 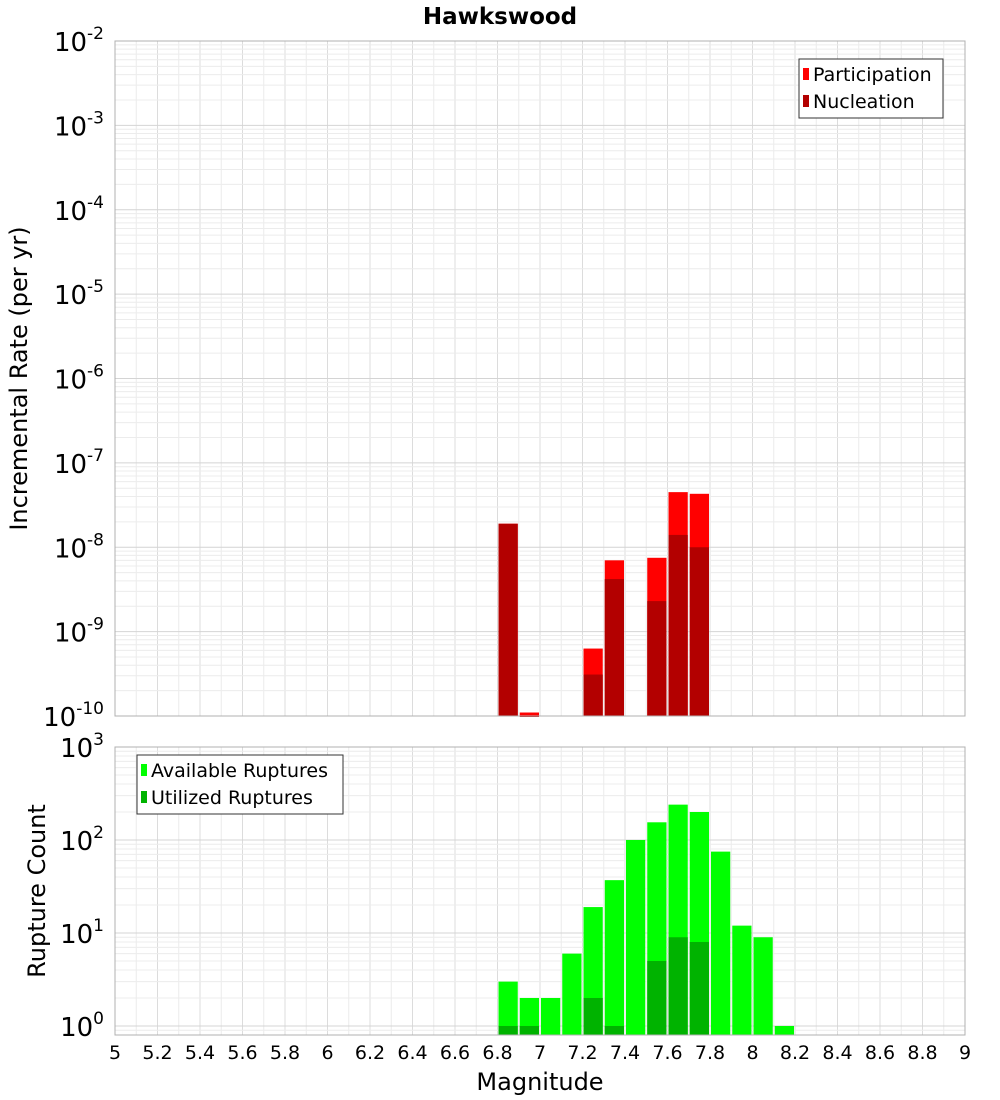 What do you see at coordinates (370, 1053) in the screenshot?
I see `x-tick-label: 6.2` at bounding box center [370, 1053].